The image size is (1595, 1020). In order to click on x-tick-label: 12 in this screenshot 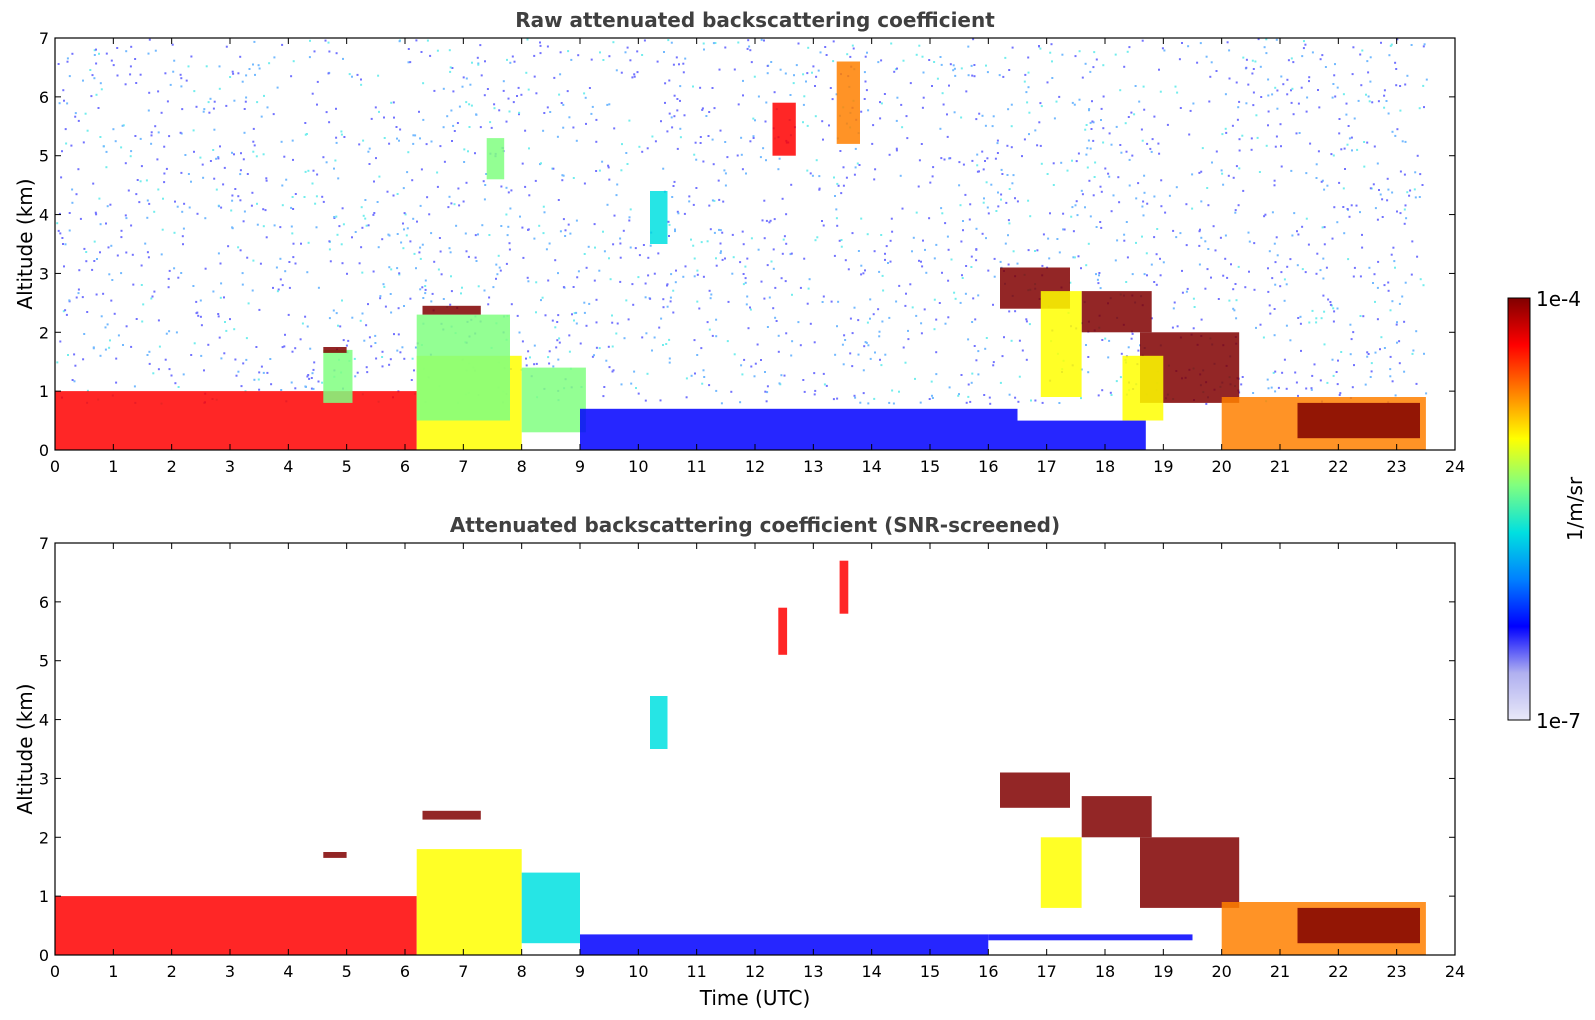, I will do `click(755, 971)`.